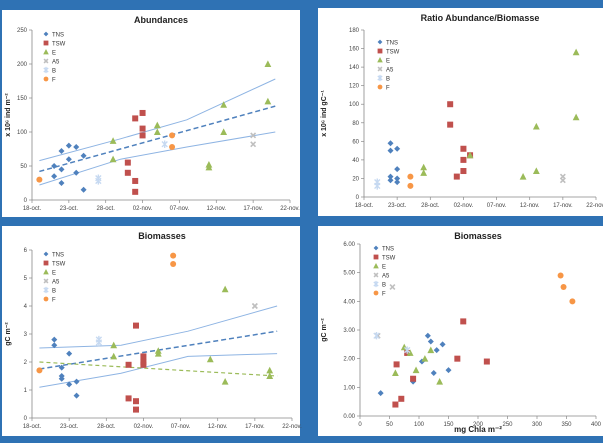 This screenshot has height=443, width=603. I want to click on chart-title: Biomasses, so click(478, 236).